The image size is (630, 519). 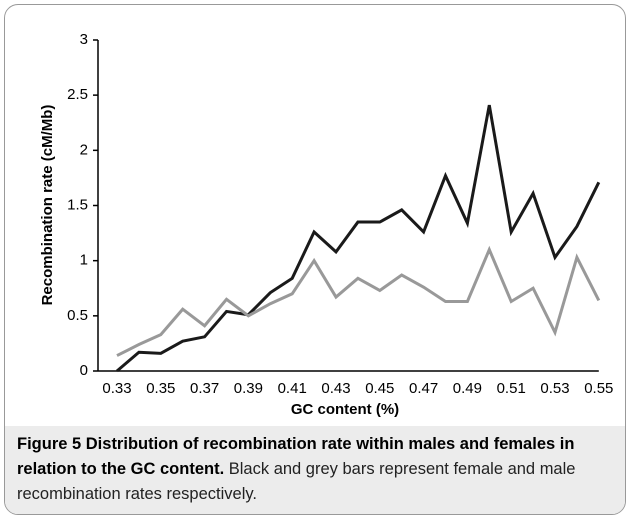 What do you see at coordinates (335, 388) in the screenshot?
I see `x-tick-label: 0.43` at bounding box center [335, 388].